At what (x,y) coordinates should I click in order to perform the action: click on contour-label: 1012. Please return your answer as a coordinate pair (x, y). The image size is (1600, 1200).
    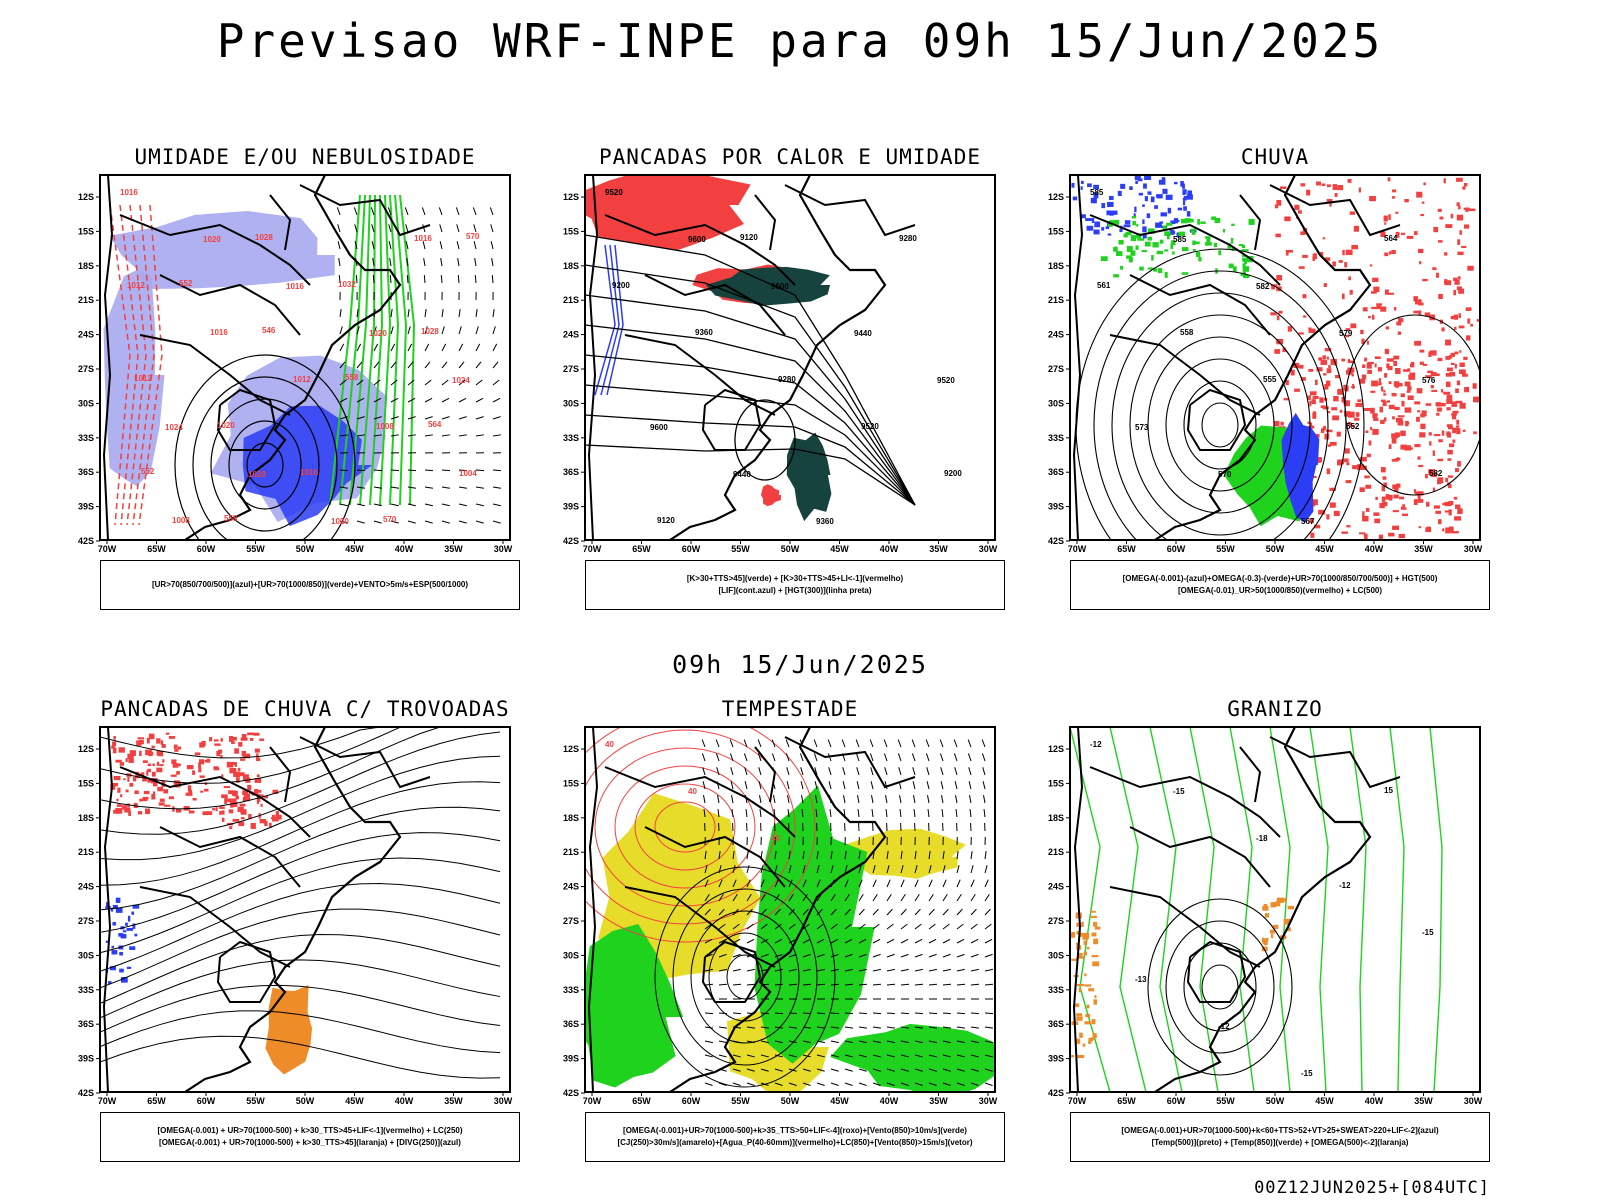
    Looking at the image, I should click on (136, 285).